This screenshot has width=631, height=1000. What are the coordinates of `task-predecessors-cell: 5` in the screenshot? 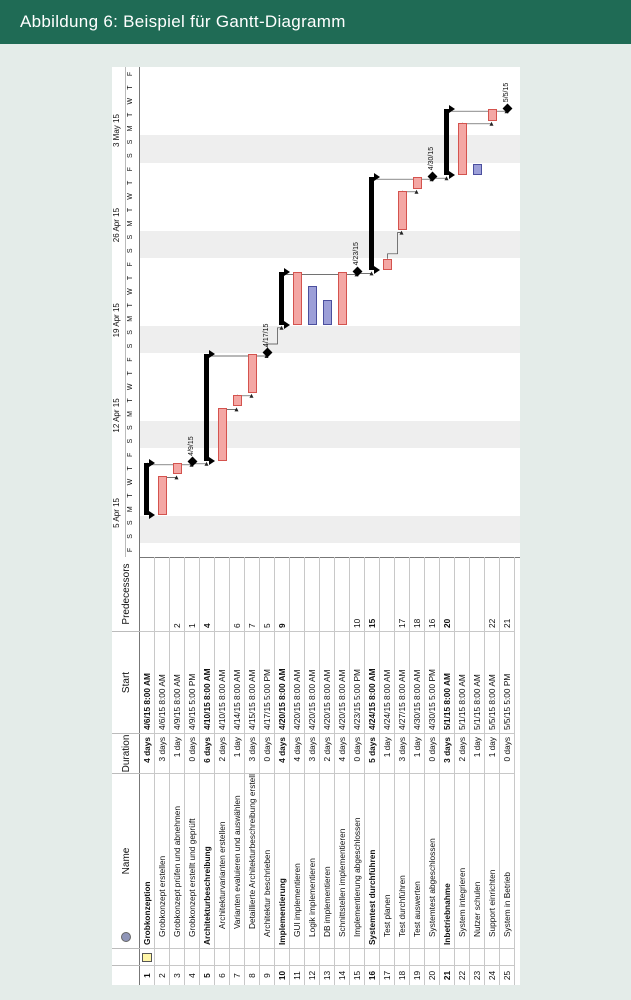 It's located at (267, 625).